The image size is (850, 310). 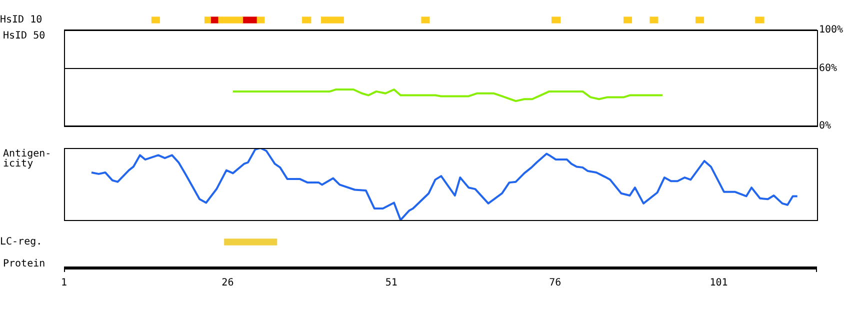 What do you see at coordinates (27, 159) in the screenshot?
I see `y-axis-title: Antigen-icity` at bounding box center [27, 159].